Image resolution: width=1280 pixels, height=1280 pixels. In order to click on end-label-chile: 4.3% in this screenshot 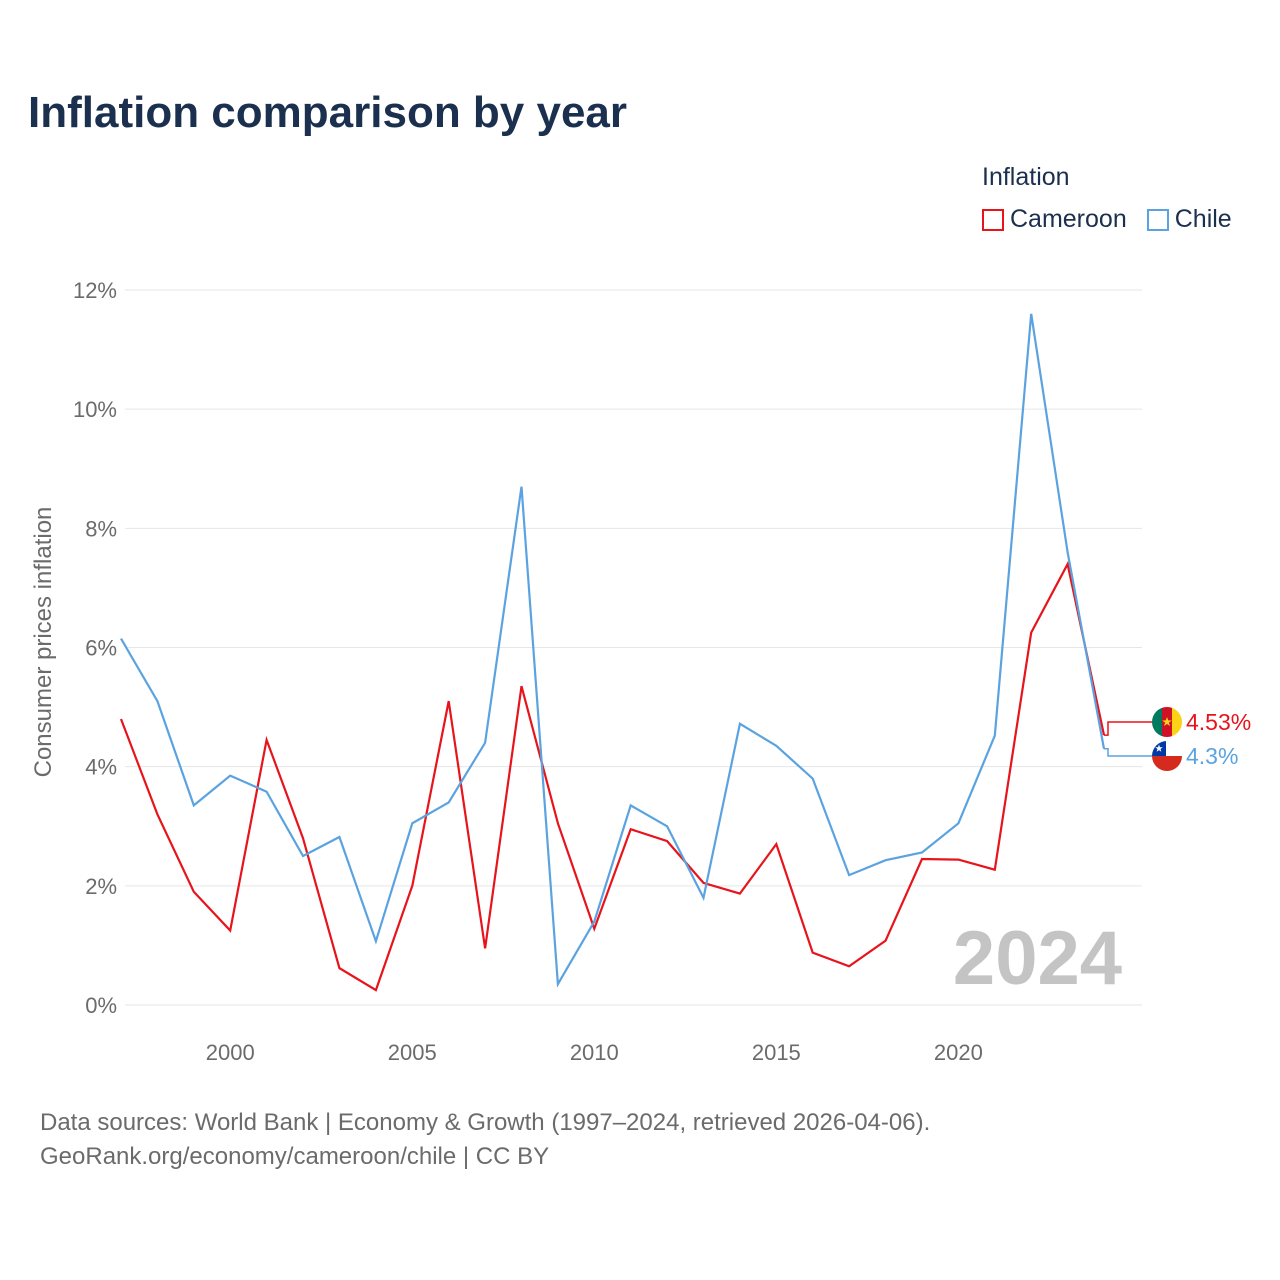, I will do `click(1212, 756)`.